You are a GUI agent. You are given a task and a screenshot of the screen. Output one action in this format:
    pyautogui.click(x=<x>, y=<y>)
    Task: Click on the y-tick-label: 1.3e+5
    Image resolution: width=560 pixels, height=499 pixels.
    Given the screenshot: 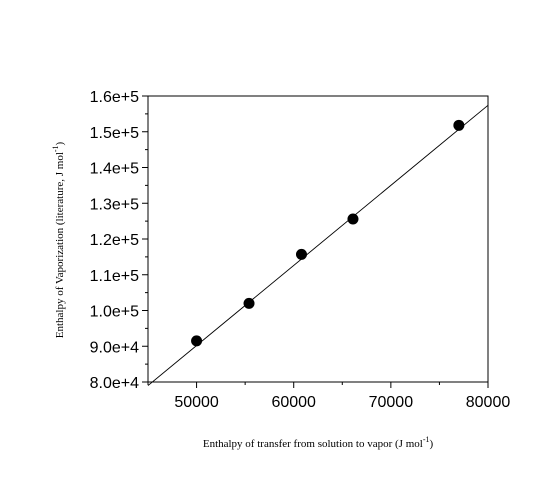 What is the action you would take?
    pyautogui.click(x=114, y=204)
    